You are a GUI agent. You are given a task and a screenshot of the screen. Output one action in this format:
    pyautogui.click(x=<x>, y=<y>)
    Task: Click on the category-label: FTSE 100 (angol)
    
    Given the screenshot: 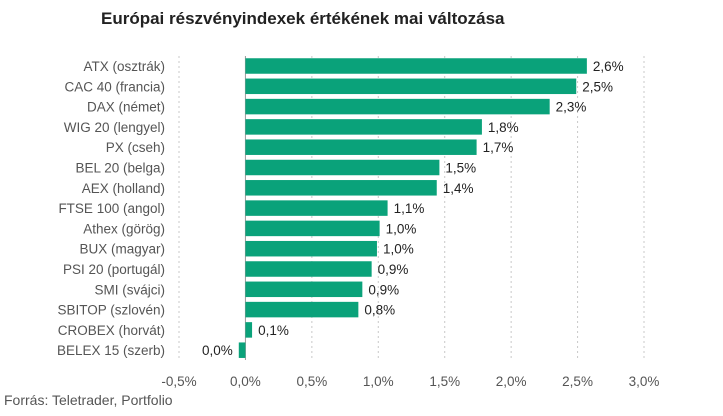 What is the action you would take?
    pyautogui.click(x=111, y=208)
    